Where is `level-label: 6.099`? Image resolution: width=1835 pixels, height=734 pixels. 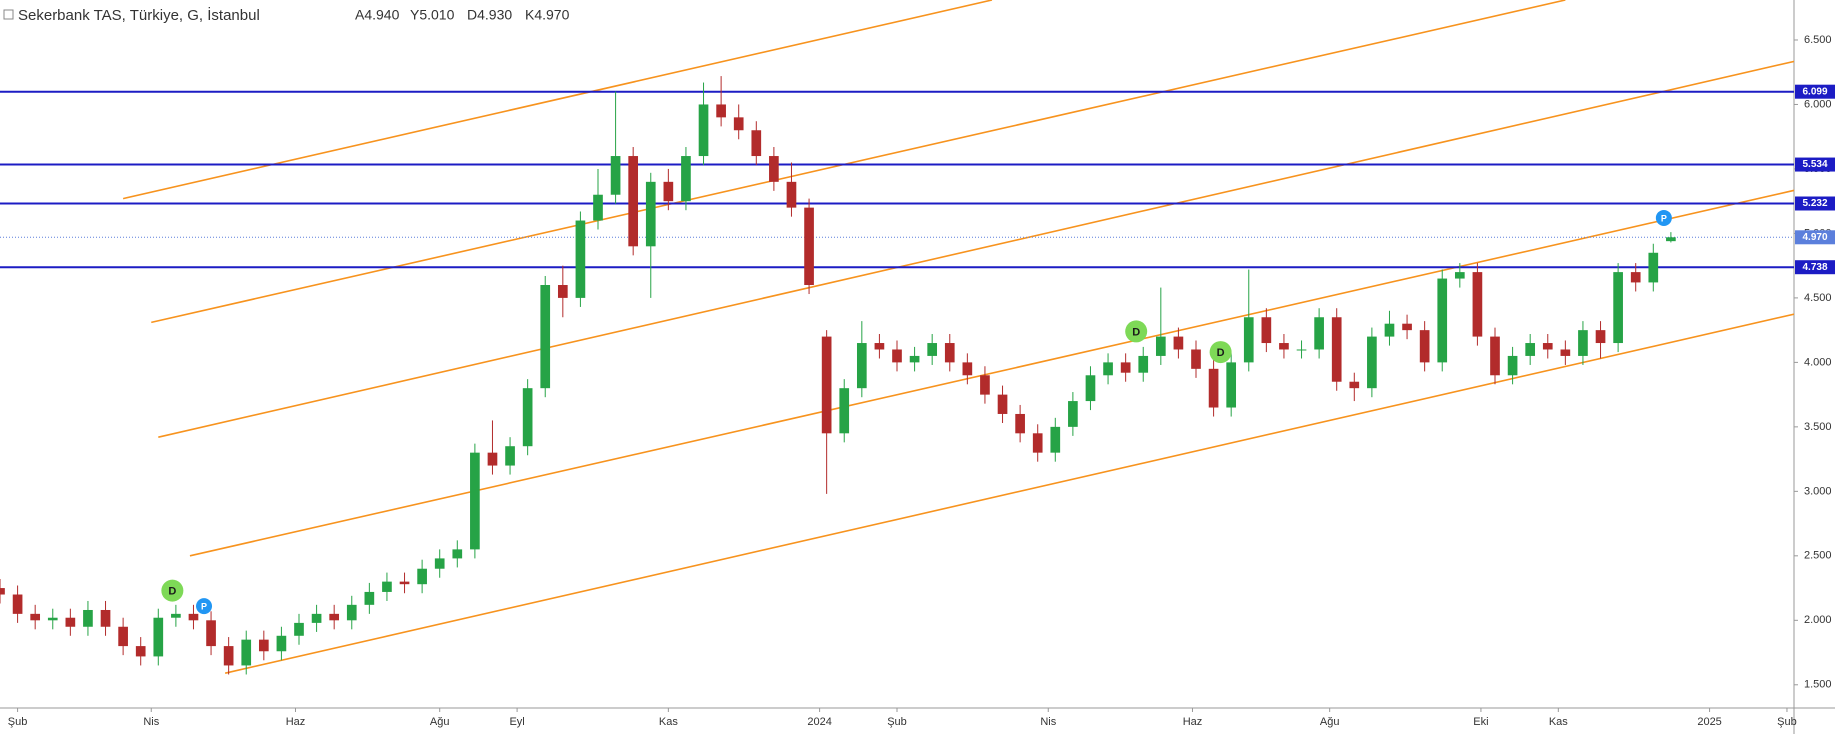 level-label: 6.099 is located at coordinates (1814, 91).